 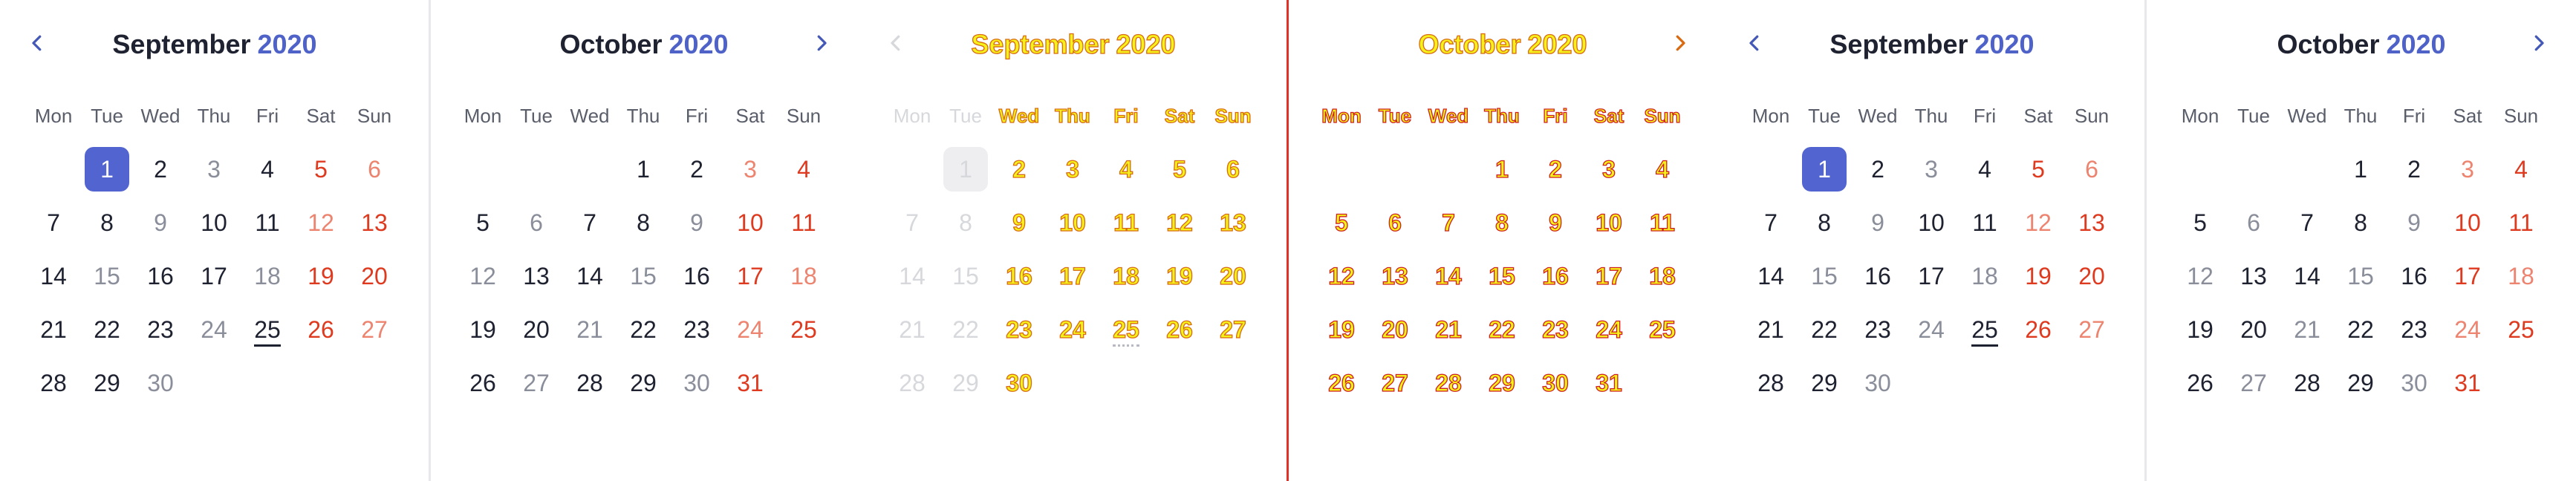 I want to click on day-cell: 20, so click(x=374, y=276).